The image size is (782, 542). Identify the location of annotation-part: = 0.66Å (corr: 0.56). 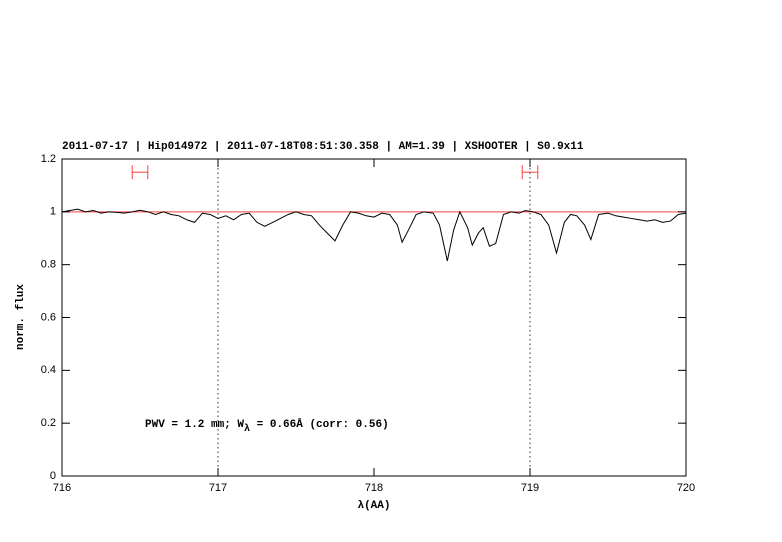
(319, 424).